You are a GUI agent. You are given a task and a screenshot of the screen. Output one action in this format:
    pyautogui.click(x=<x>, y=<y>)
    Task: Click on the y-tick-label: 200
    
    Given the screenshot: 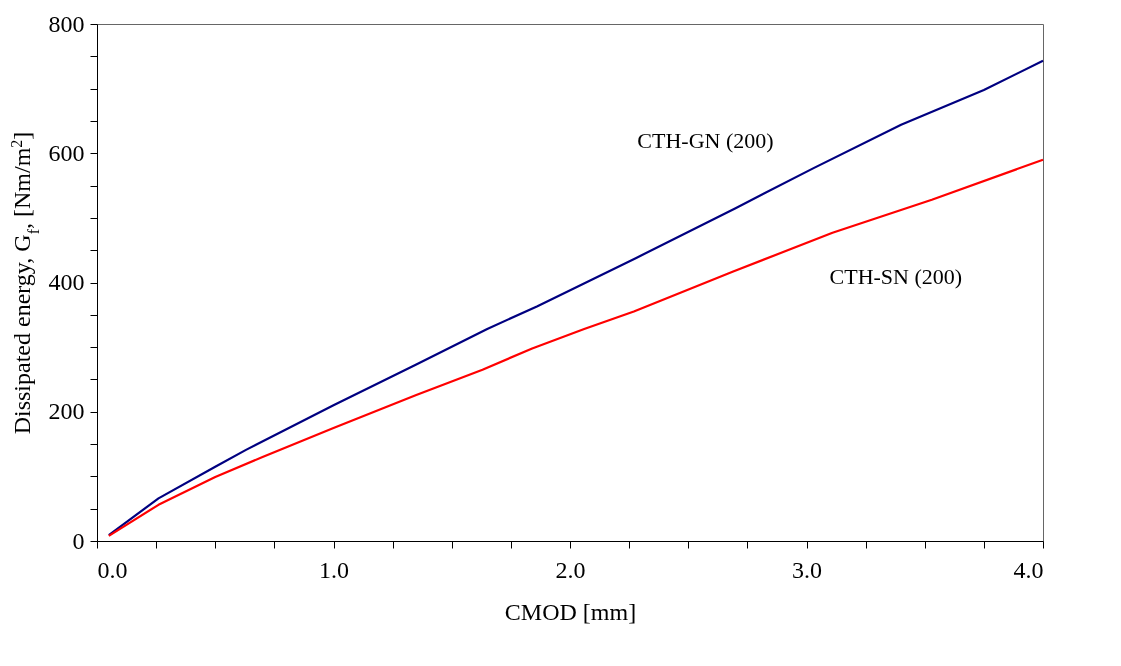 What is the action you would take?
    pyautogui.click(x=66, y=411)
    